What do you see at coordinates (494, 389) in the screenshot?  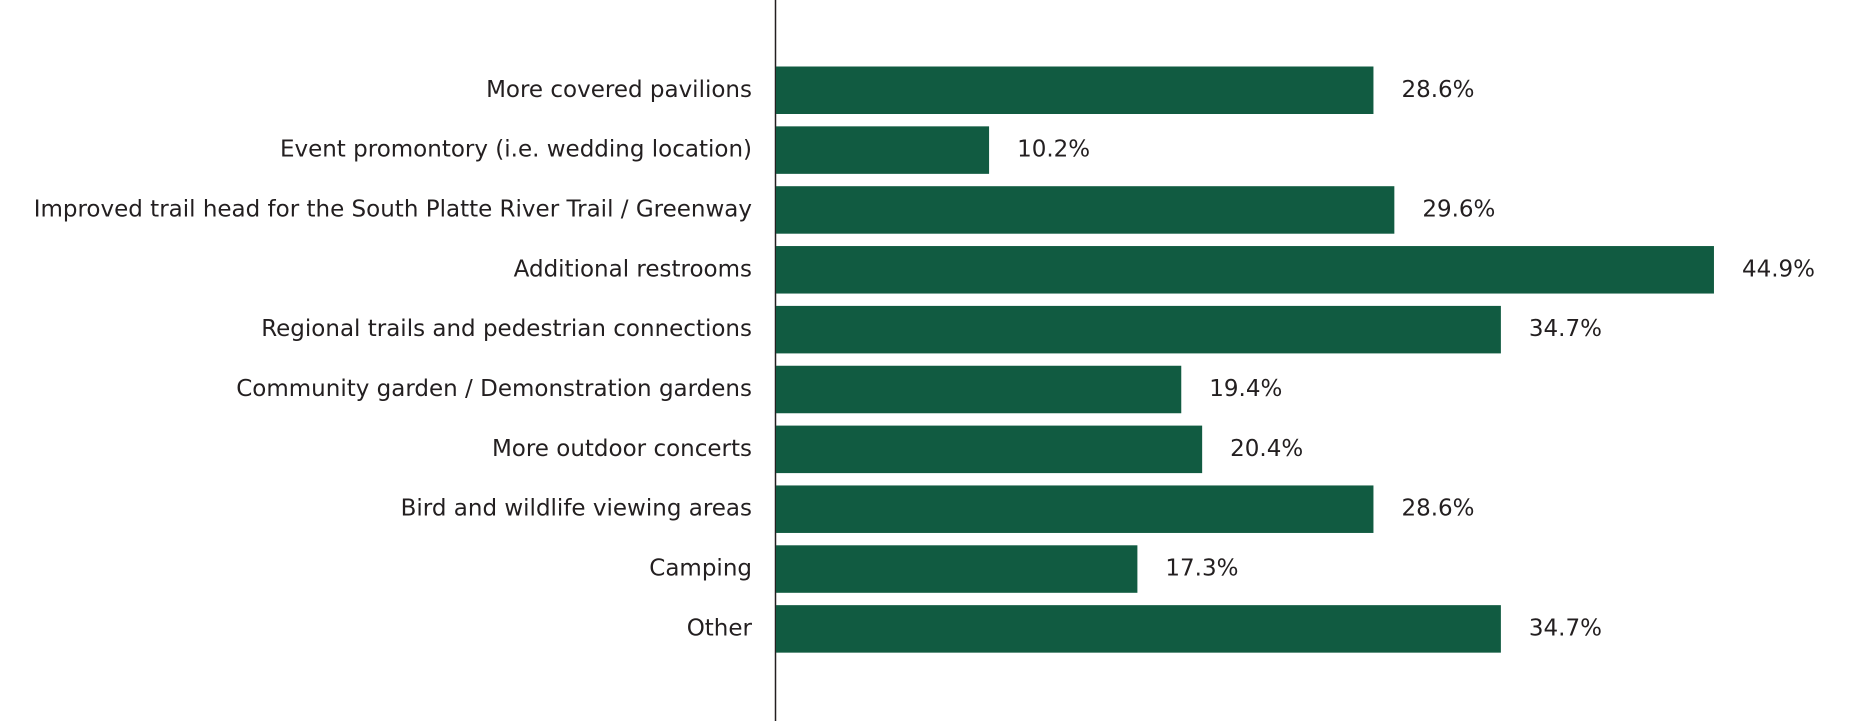 I see `category-label: Community garden / Demonstration gardens` at bounding box center [494, 389].